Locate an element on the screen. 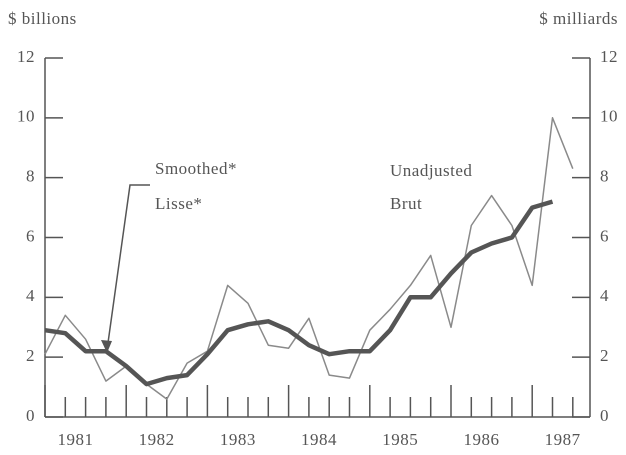  annotation: Lisse* is located at coordinates (178, 203).